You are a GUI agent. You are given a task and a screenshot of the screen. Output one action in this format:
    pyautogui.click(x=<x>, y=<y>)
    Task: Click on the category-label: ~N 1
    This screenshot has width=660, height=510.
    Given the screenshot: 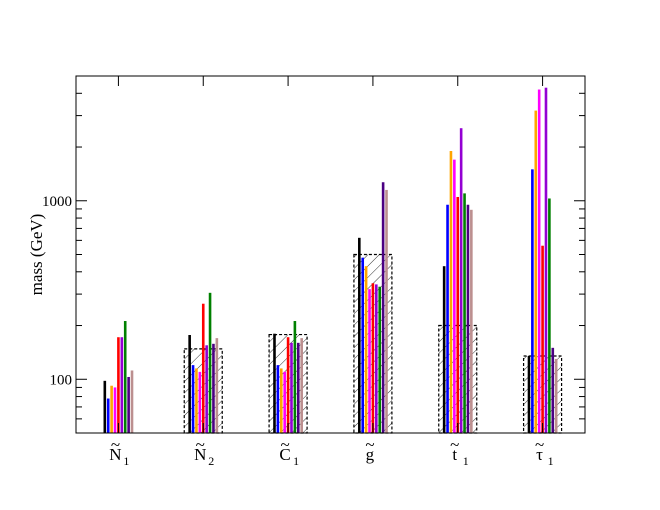 What is the action you would take?
    pyautogui.click(x=119, y=451)
    